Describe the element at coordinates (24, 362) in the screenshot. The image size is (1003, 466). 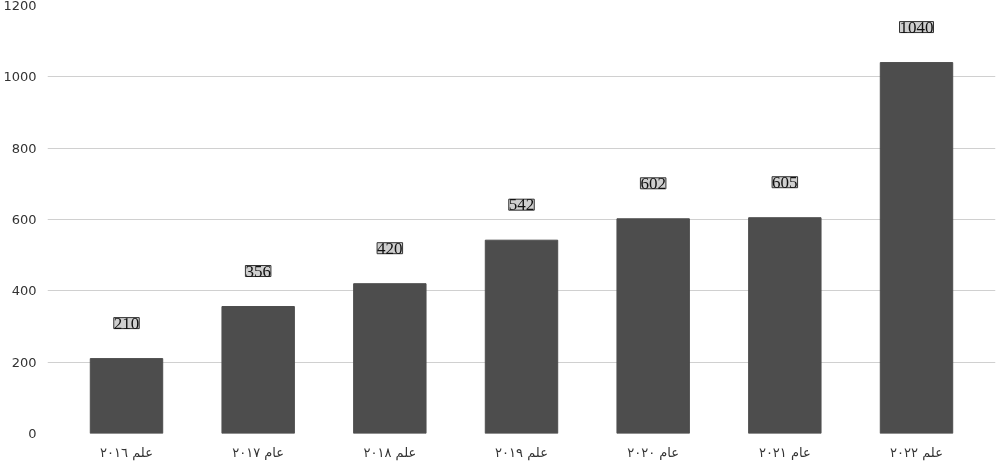
I see `y-tick-label: 200` at that location.